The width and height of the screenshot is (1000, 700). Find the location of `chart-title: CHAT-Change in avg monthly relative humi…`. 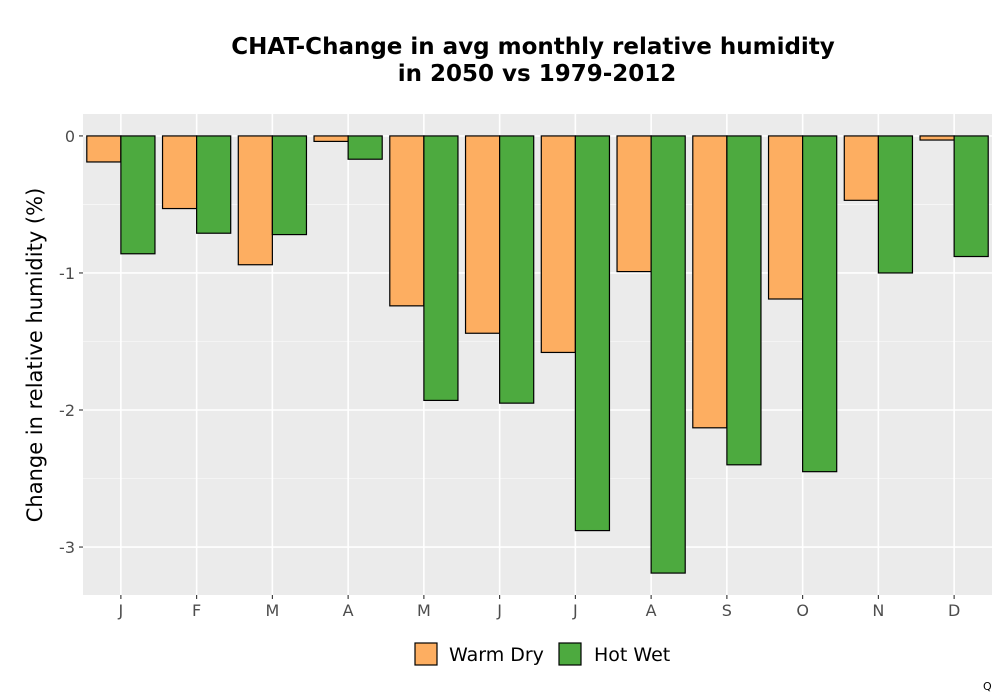

chart-title: CHAT-Change in avg monthly relative humi… is located at coordinates (533, 60).